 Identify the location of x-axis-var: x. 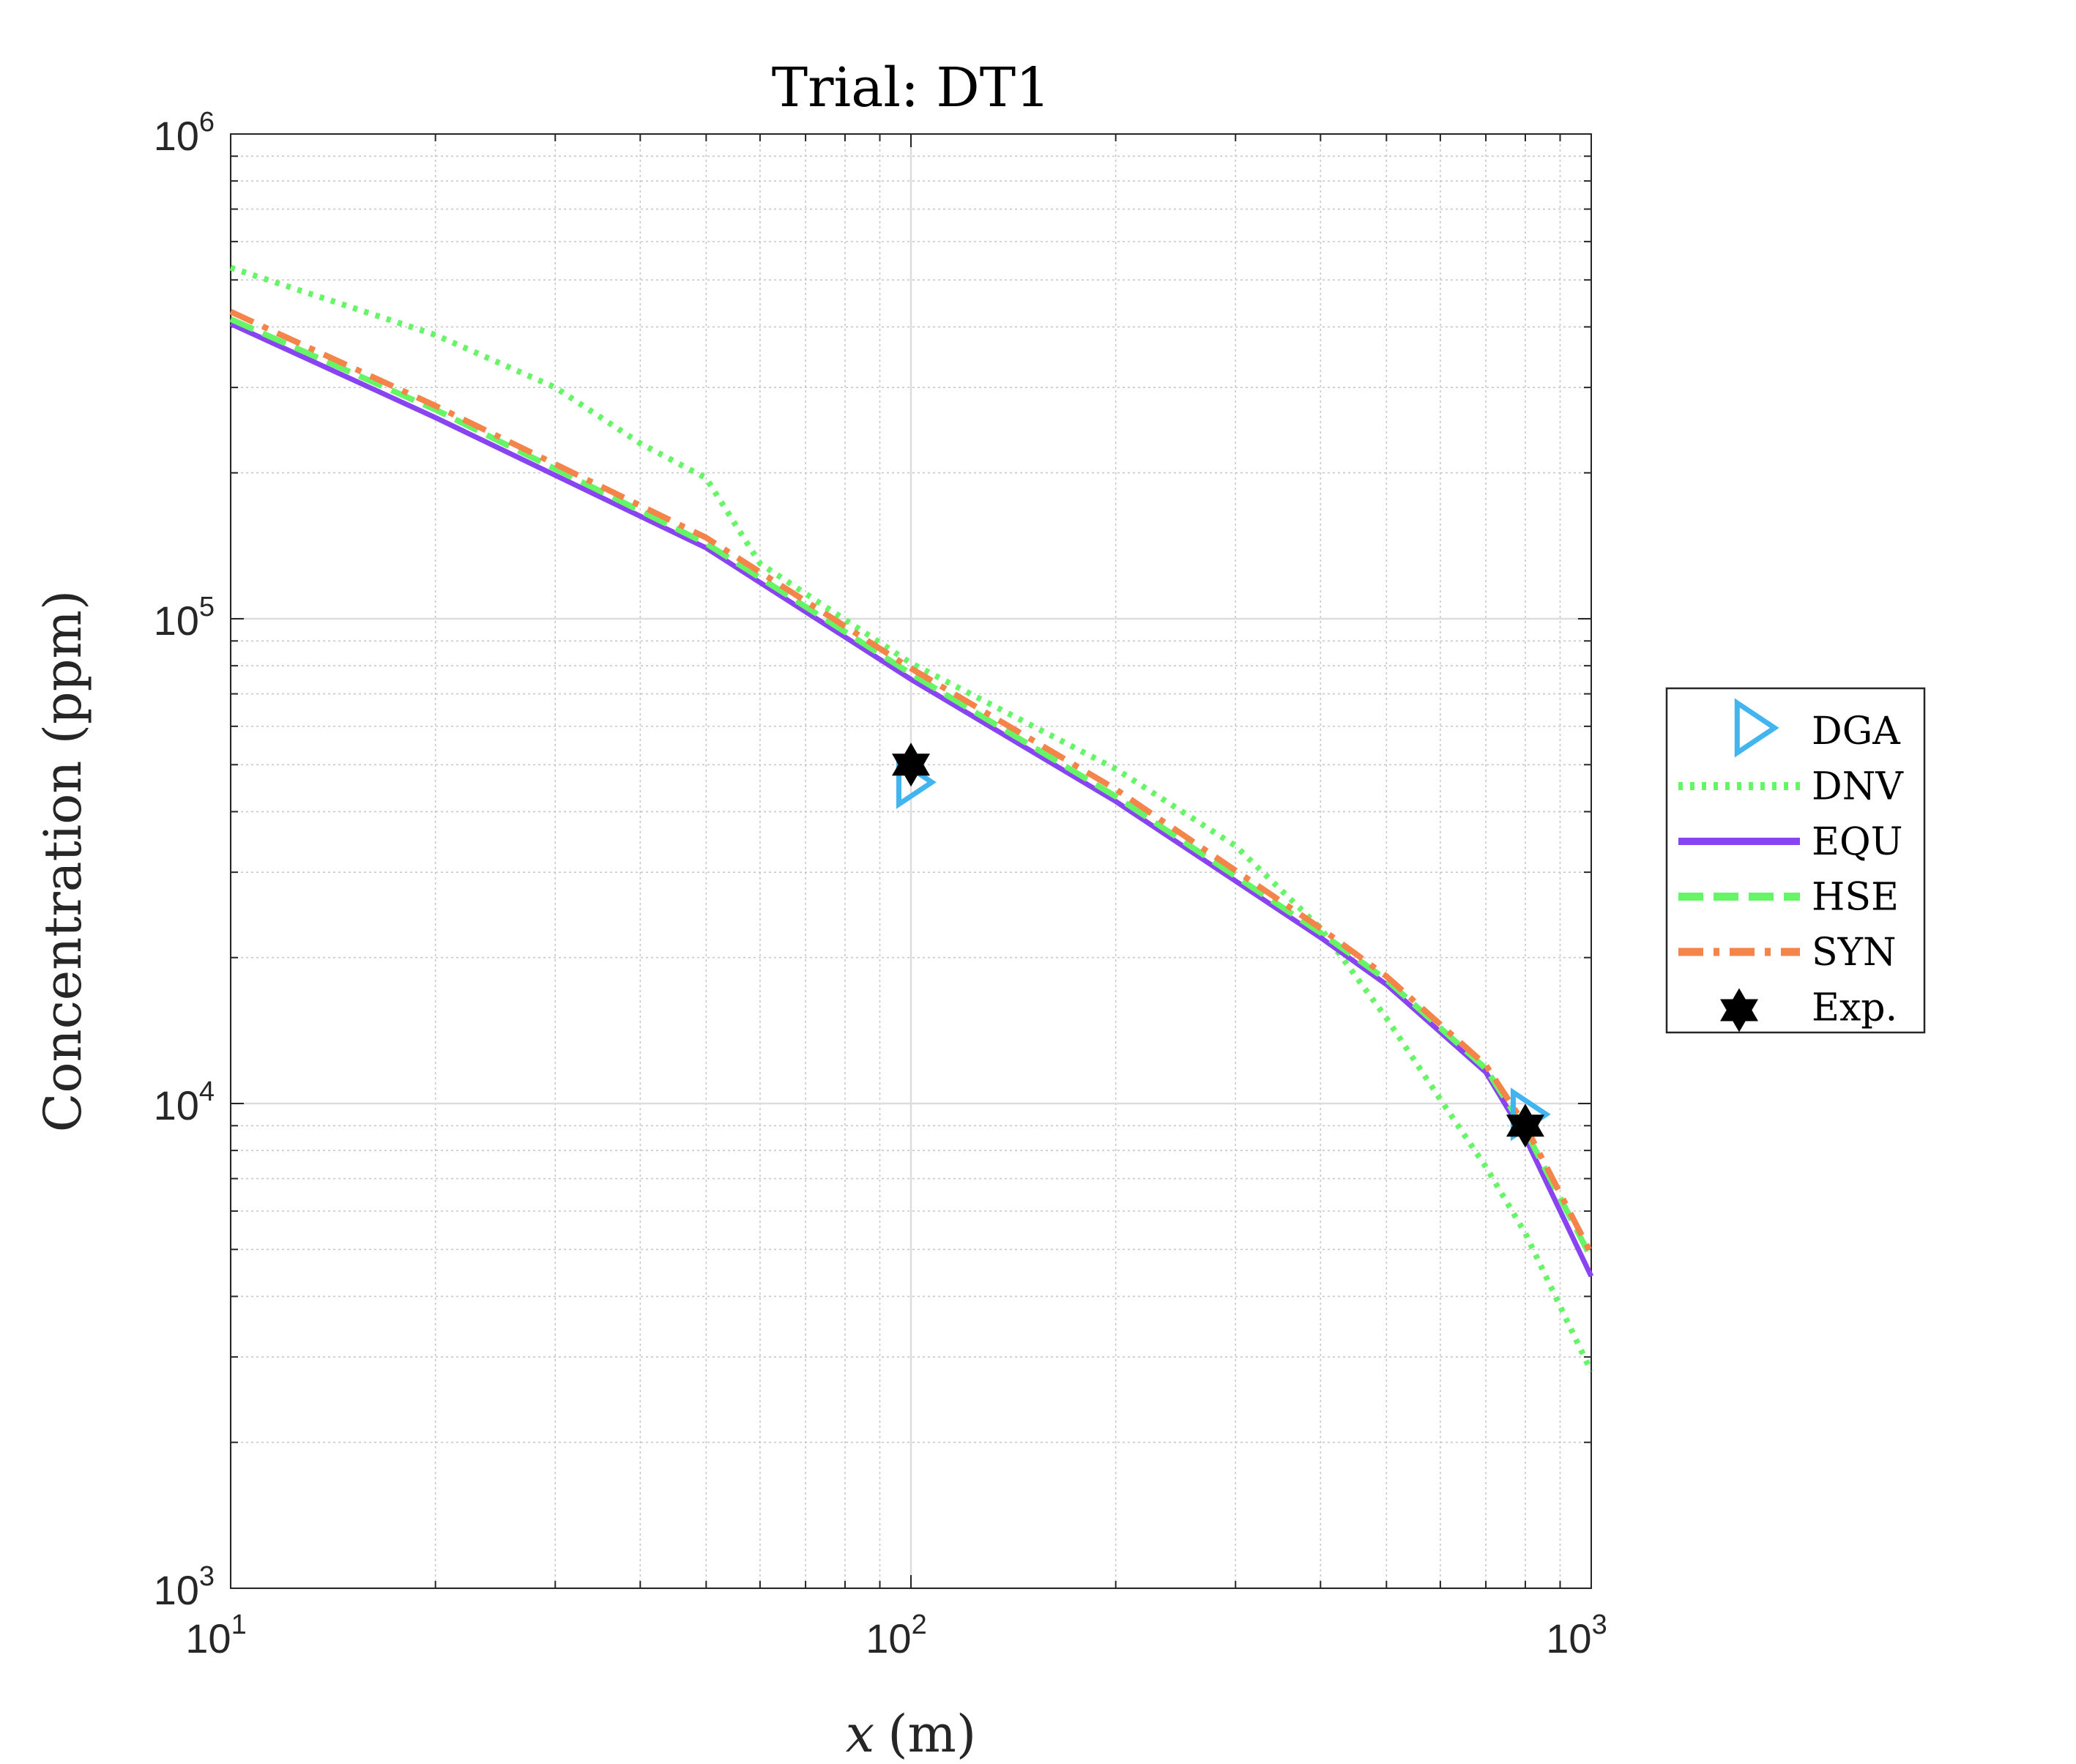
(860, 1734).